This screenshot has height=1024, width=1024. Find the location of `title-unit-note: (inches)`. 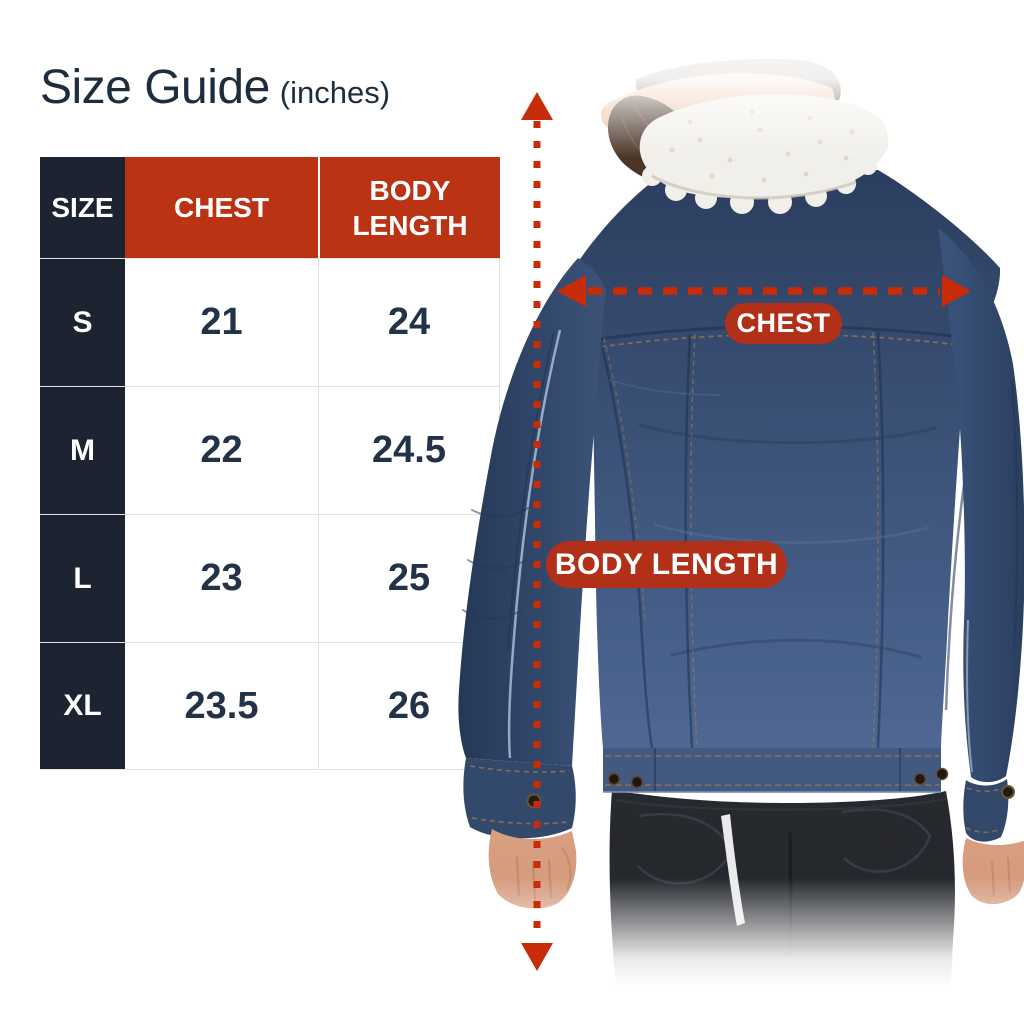

title-unit-note: (inches) is located at coordinates (335, 92).